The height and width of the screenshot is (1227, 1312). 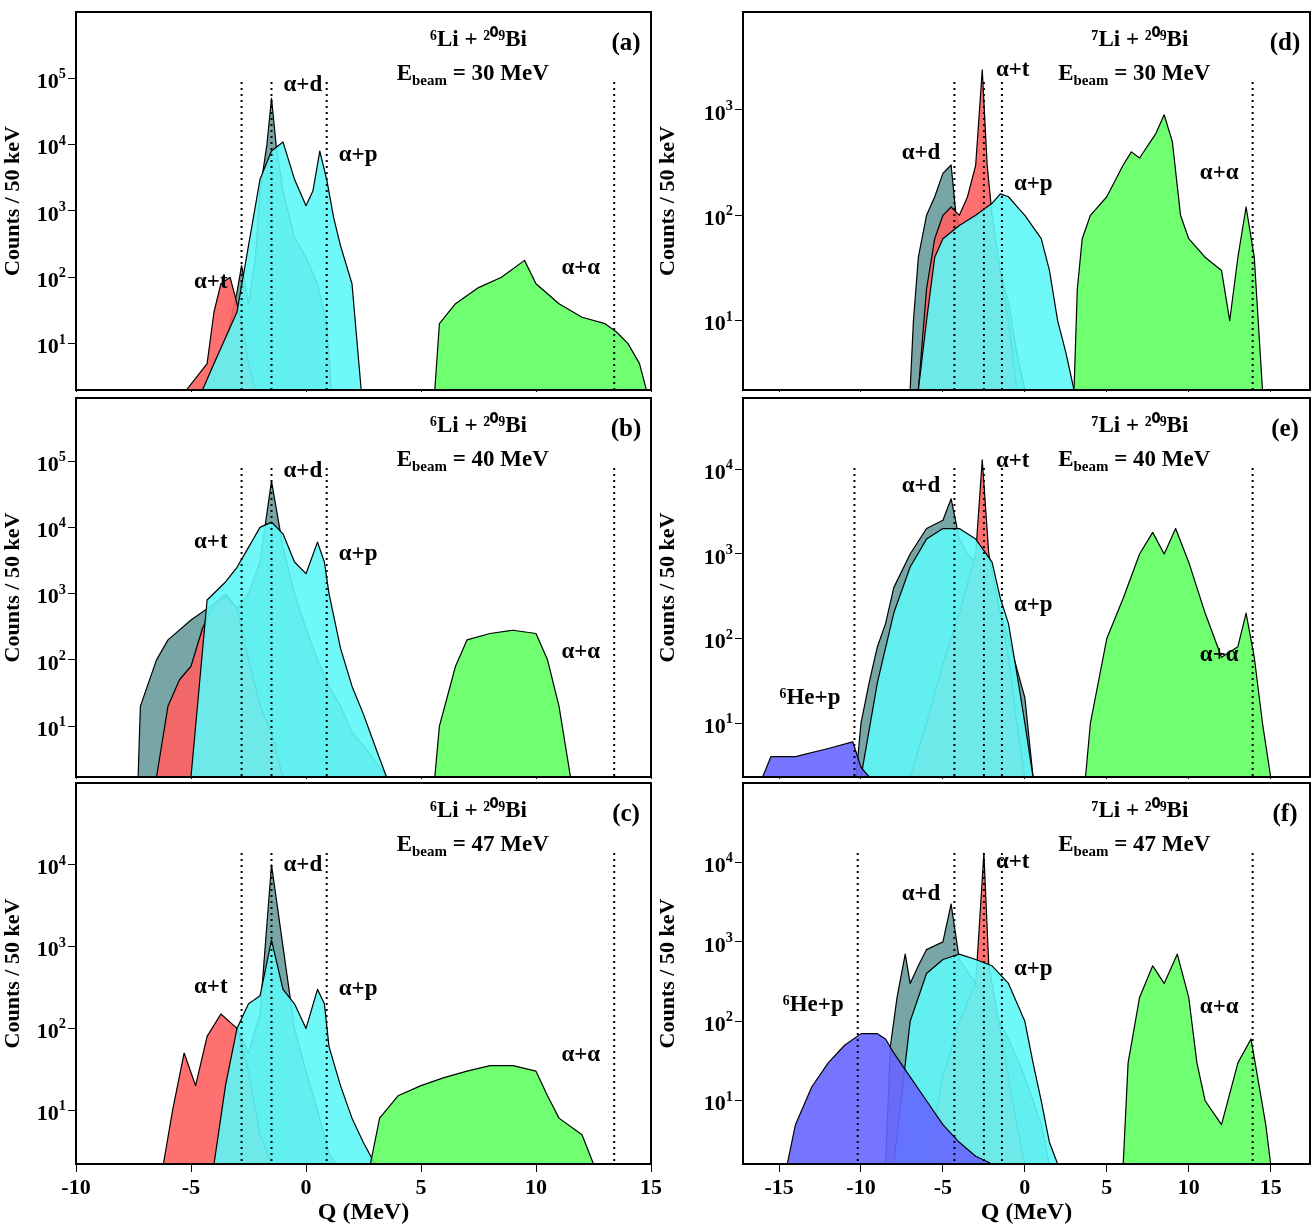 What do you see at coordinates (626, 428) in the screenshot?
I see `annotation: (b)` at bounding box center [626, 428].